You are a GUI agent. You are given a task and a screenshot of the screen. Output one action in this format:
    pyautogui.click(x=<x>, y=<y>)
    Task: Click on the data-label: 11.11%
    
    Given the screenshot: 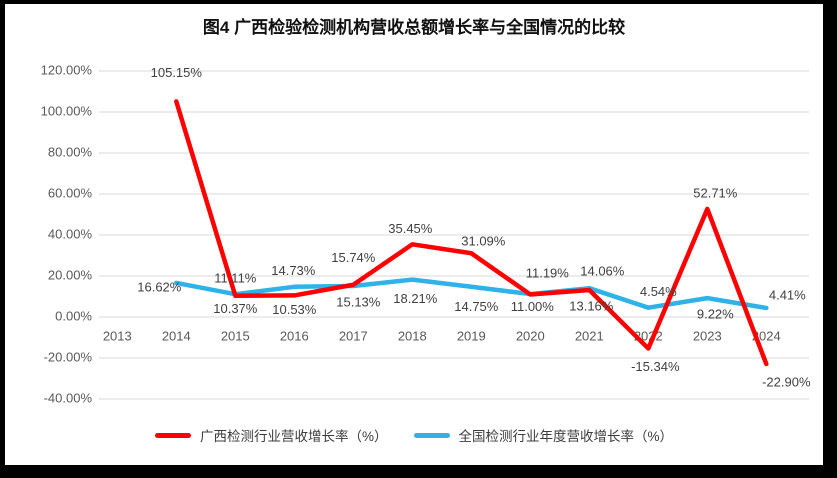 What is the action you would take?
    pyautogui.click(x=235, y=278)
    